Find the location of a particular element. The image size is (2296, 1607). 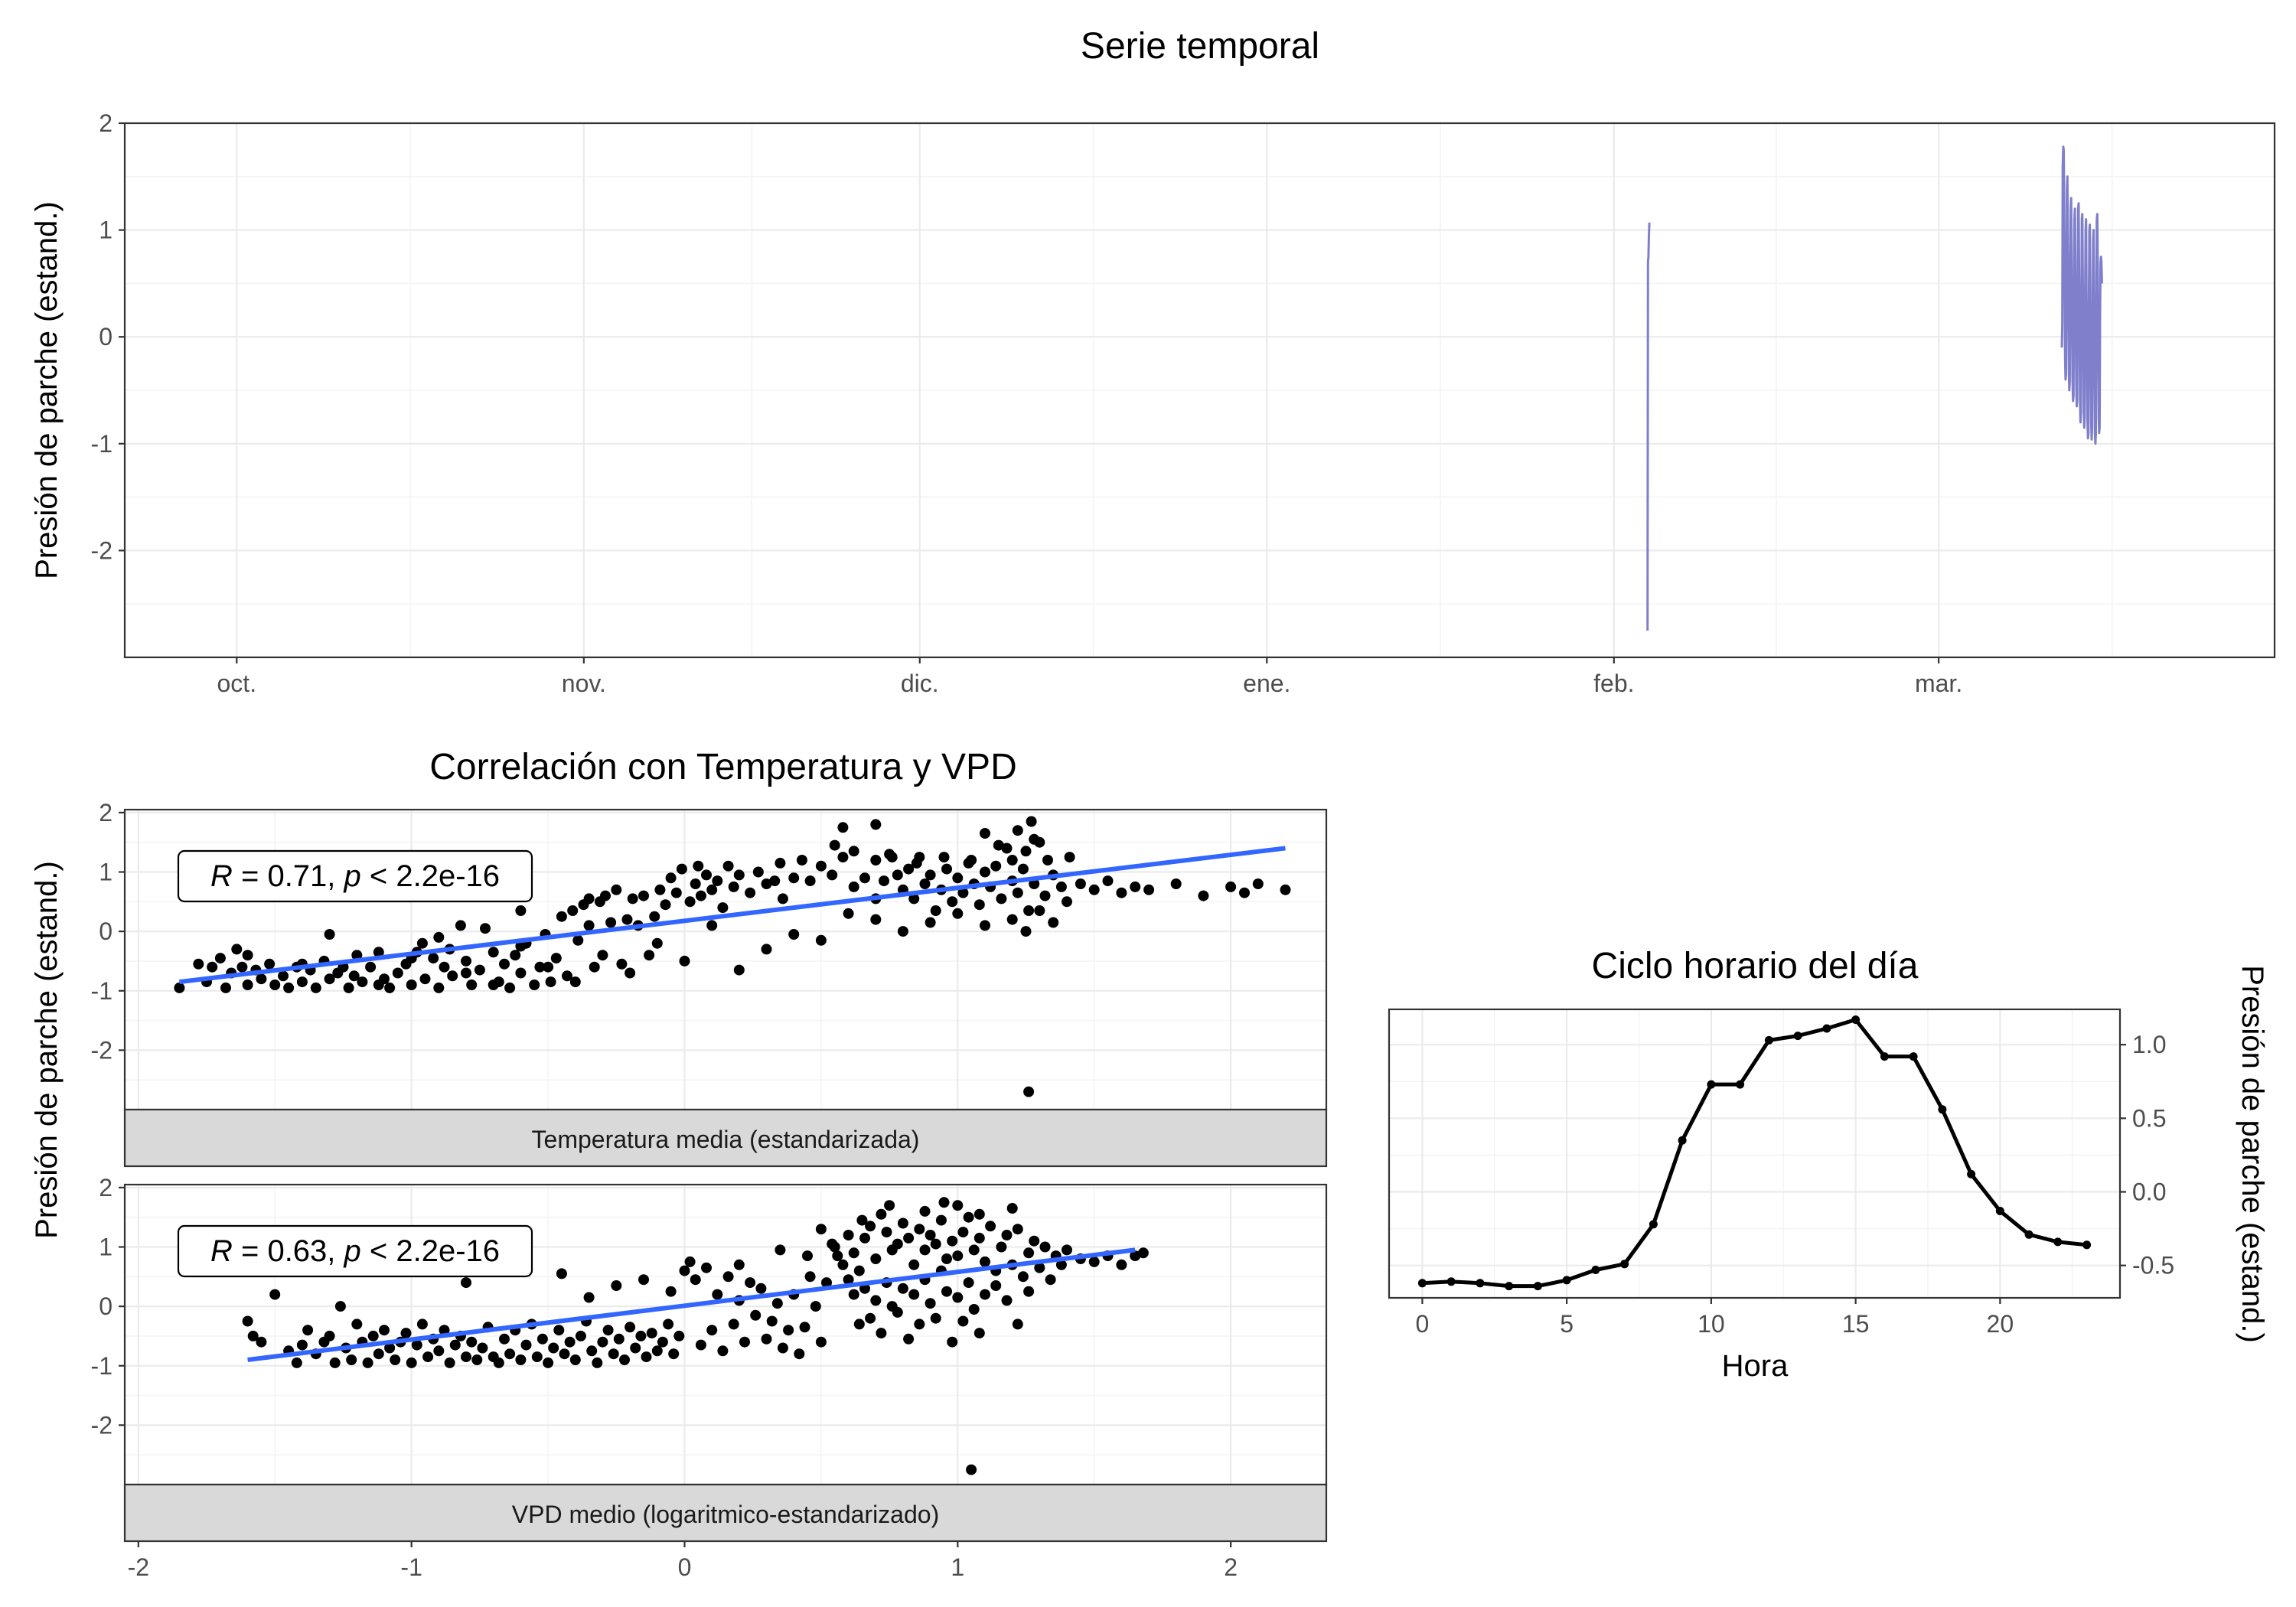

temp-y-tick-label: -1 is located at coordinates (102, 991).